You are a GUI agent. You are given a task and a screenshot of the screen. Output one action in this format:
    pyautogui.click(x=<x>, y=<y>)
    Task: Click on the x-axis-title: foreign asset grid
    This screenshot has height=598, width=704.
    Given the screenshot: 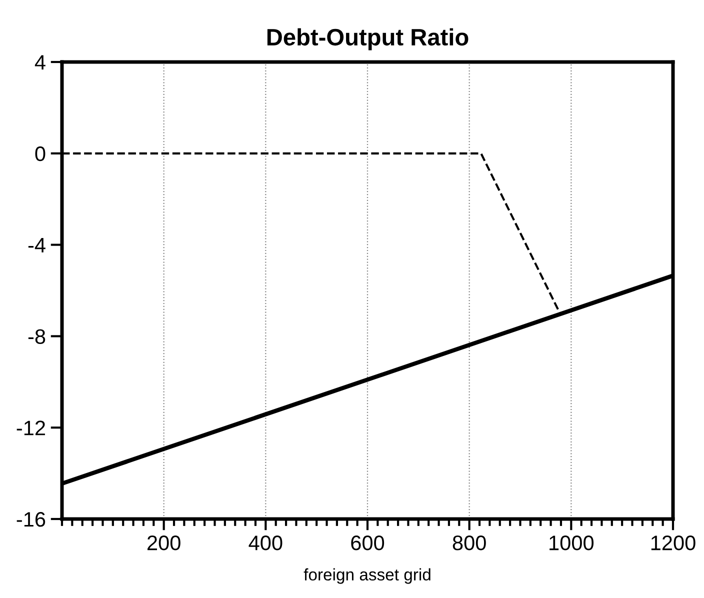 What is the action you would take?
    pyautogui.click(x=367, y=576)
    